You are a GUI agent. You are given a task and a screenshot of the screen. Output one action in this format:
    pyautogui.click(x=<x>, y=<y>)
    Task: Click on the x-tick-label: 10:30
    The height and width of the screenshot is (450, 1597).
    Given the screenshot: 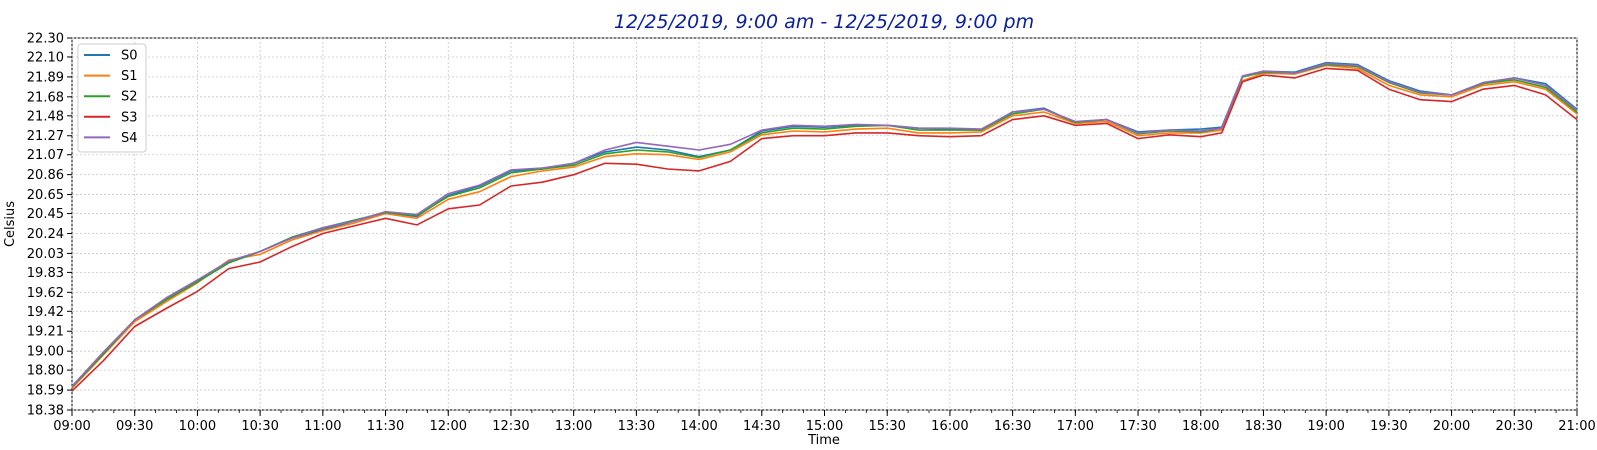 What is the action you would take?
    pyautogui.click(x=259, y=426)
    